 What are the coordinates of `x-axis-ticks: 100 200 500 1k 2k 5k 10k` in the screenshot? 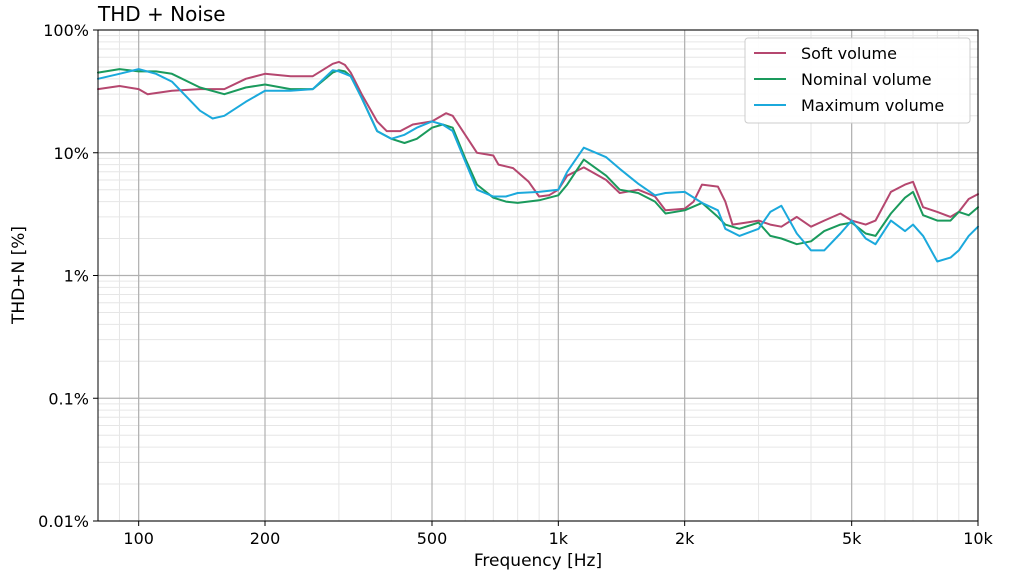 It's located at (558, 534).